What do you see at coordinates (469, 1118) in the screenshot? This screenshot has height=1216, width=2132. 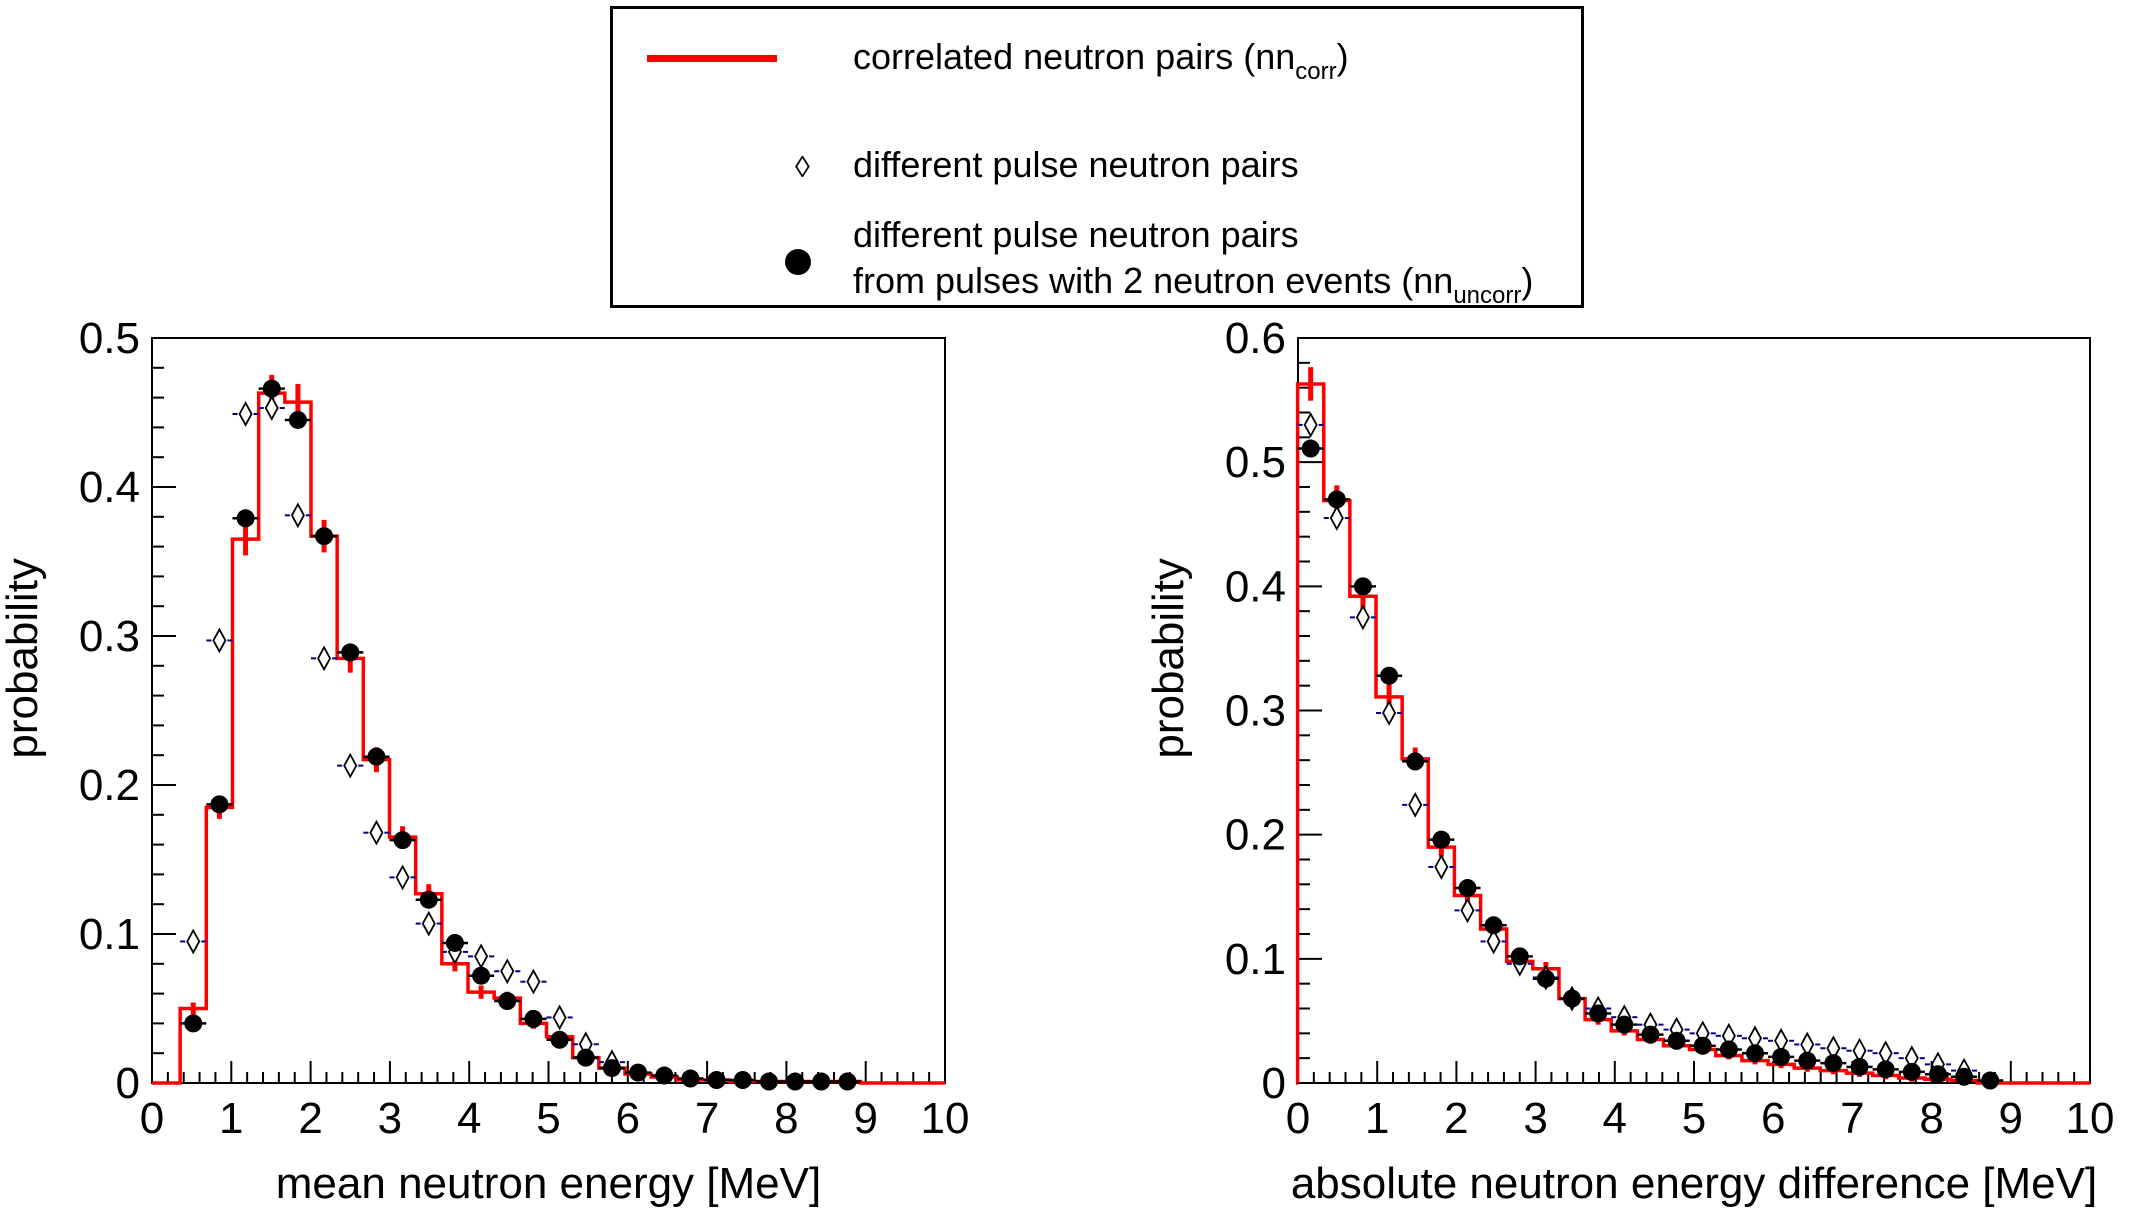 I see `x-tick-label: 4` at bounding box center [469, 1118].